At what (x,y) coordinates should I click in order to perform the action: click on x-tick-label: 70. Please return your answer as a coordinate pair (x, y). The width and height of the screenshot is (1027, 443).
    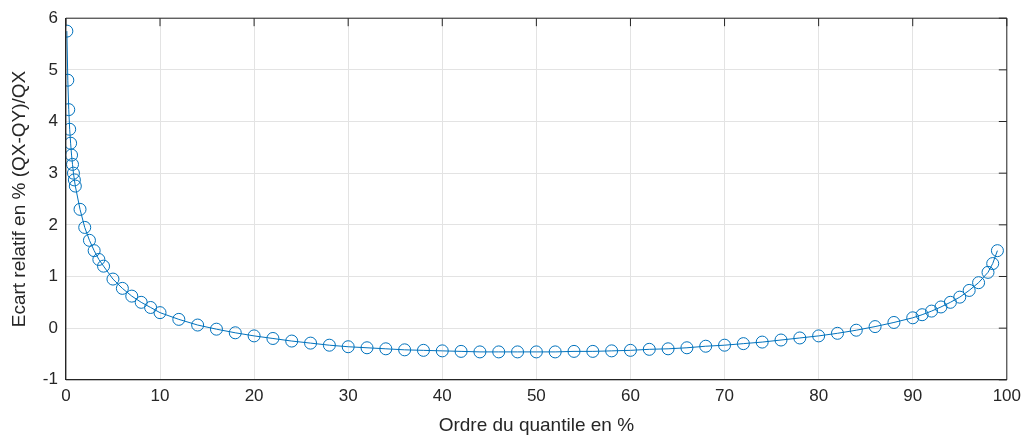
    Looking at the image, I should click on (725, 395).